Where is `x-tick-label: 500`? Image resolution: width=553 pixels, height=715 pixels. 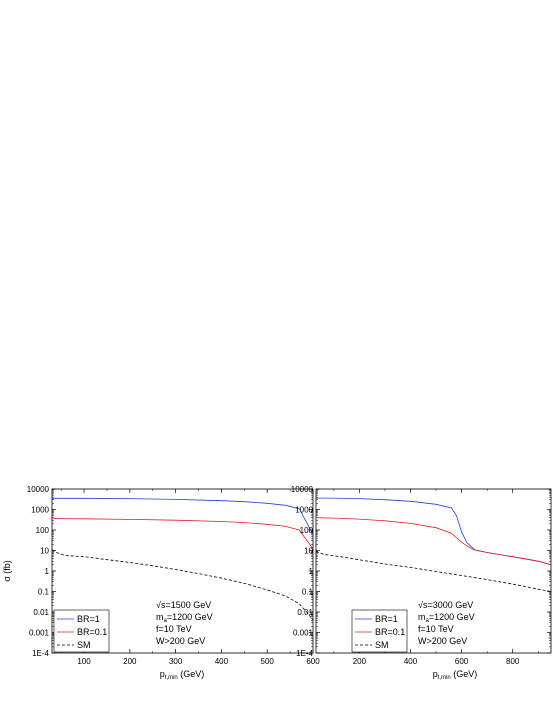
x-tick-label: 500 is located at coordinates (268, 661).